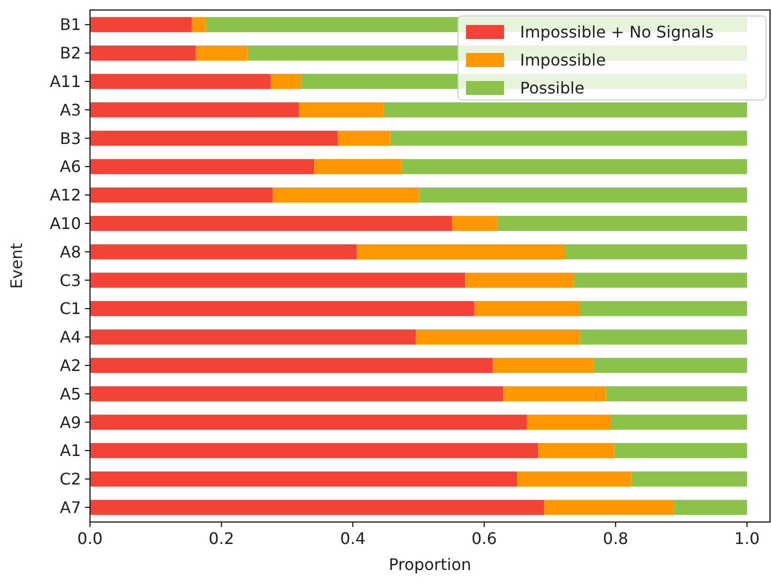 Image resolution: width=771 pixels, height=583 pixels. I want to click on y-tick-label: A12, so click(65, 195).